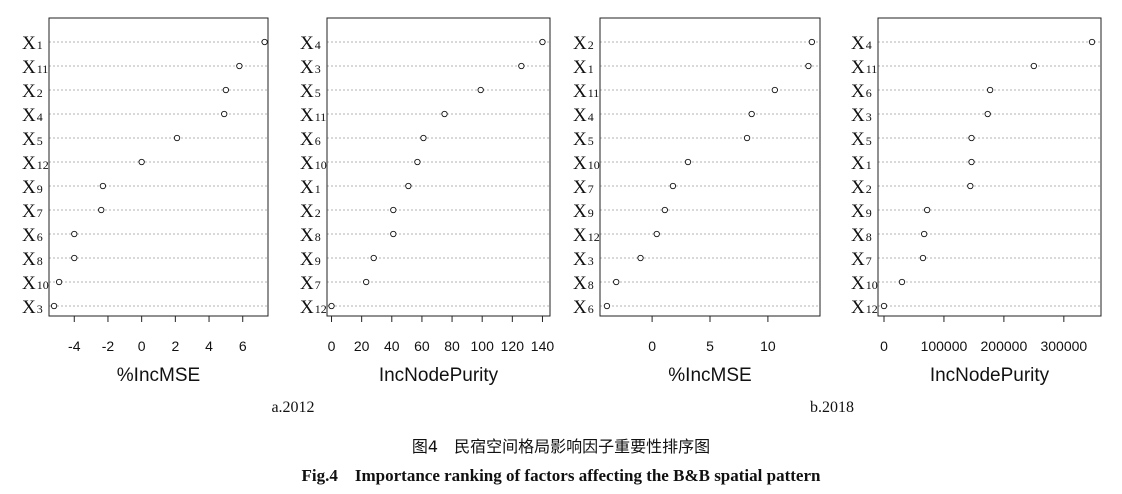 The image size is (1122, 494). What do you see at coordinates (362, 346) in the screenshot?
I see `x-tick-label: 20` at bounding box center [362, 346].